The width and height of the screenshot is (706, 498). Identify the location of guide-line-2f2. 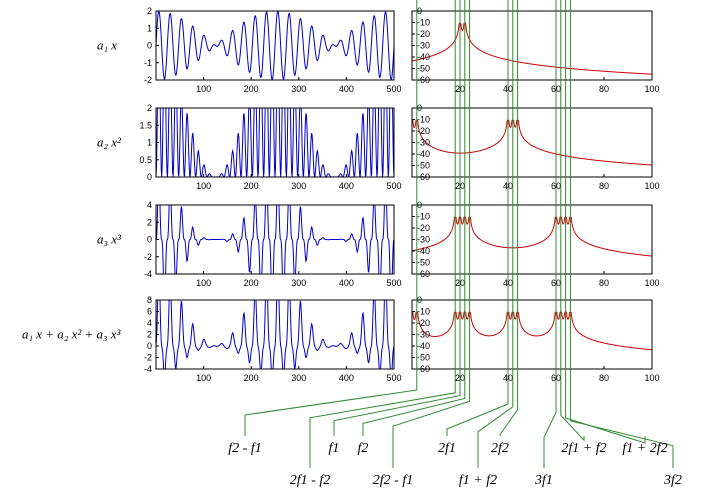
(509, 218).